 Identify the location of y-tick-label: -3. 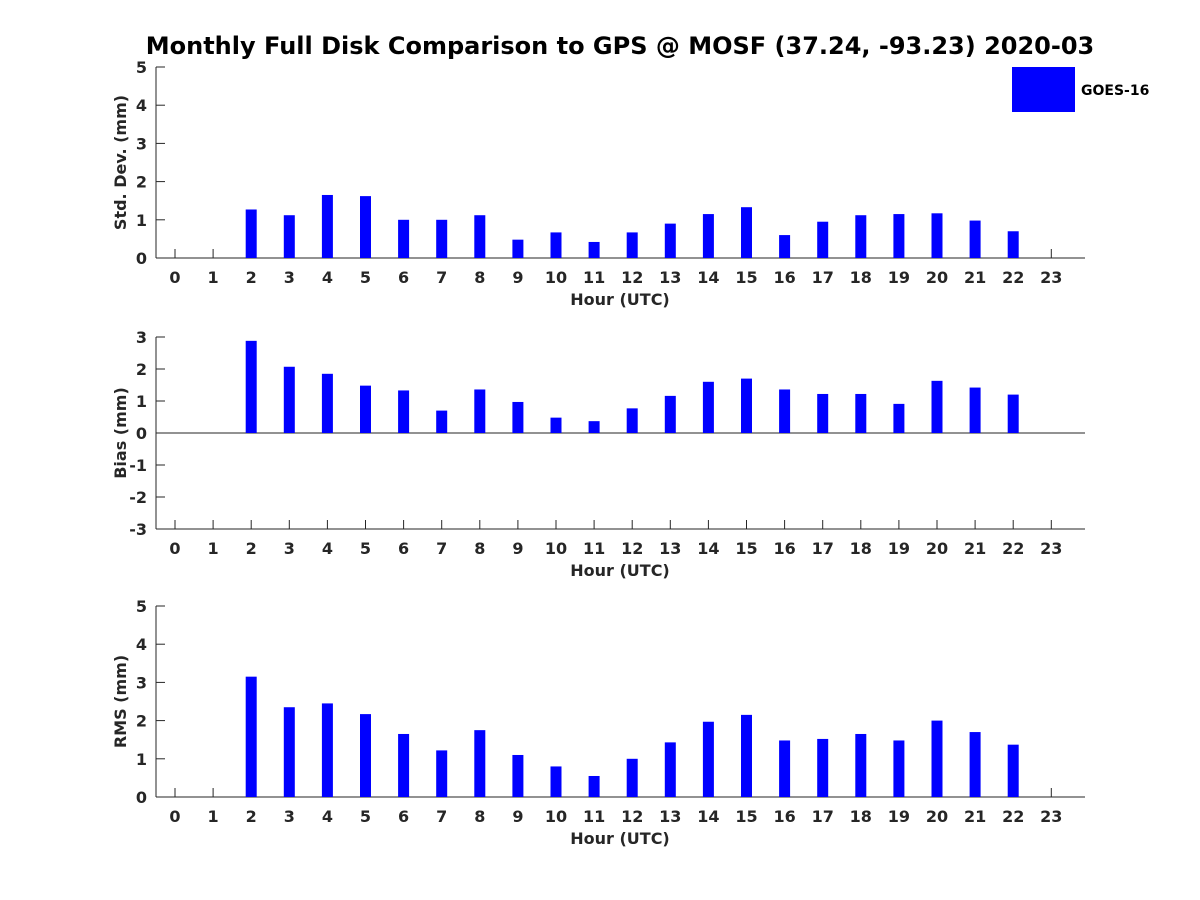
(138, 529).